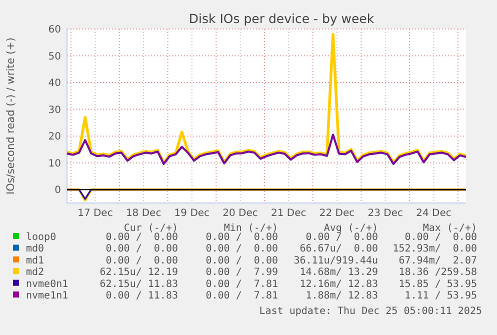  Describe the element at coordinates (192, 213) in the screenshot. I see `x-tick-label: 19 Dec` at that location.